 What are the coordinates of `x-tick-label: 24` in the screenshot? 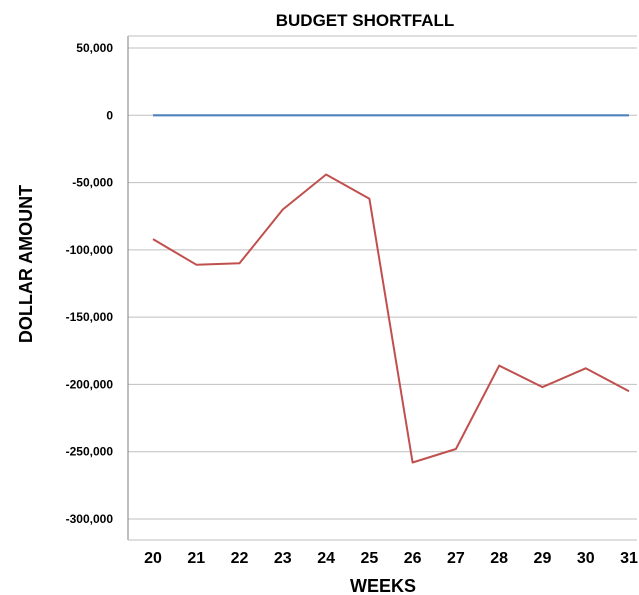 It's located at (326, 558).